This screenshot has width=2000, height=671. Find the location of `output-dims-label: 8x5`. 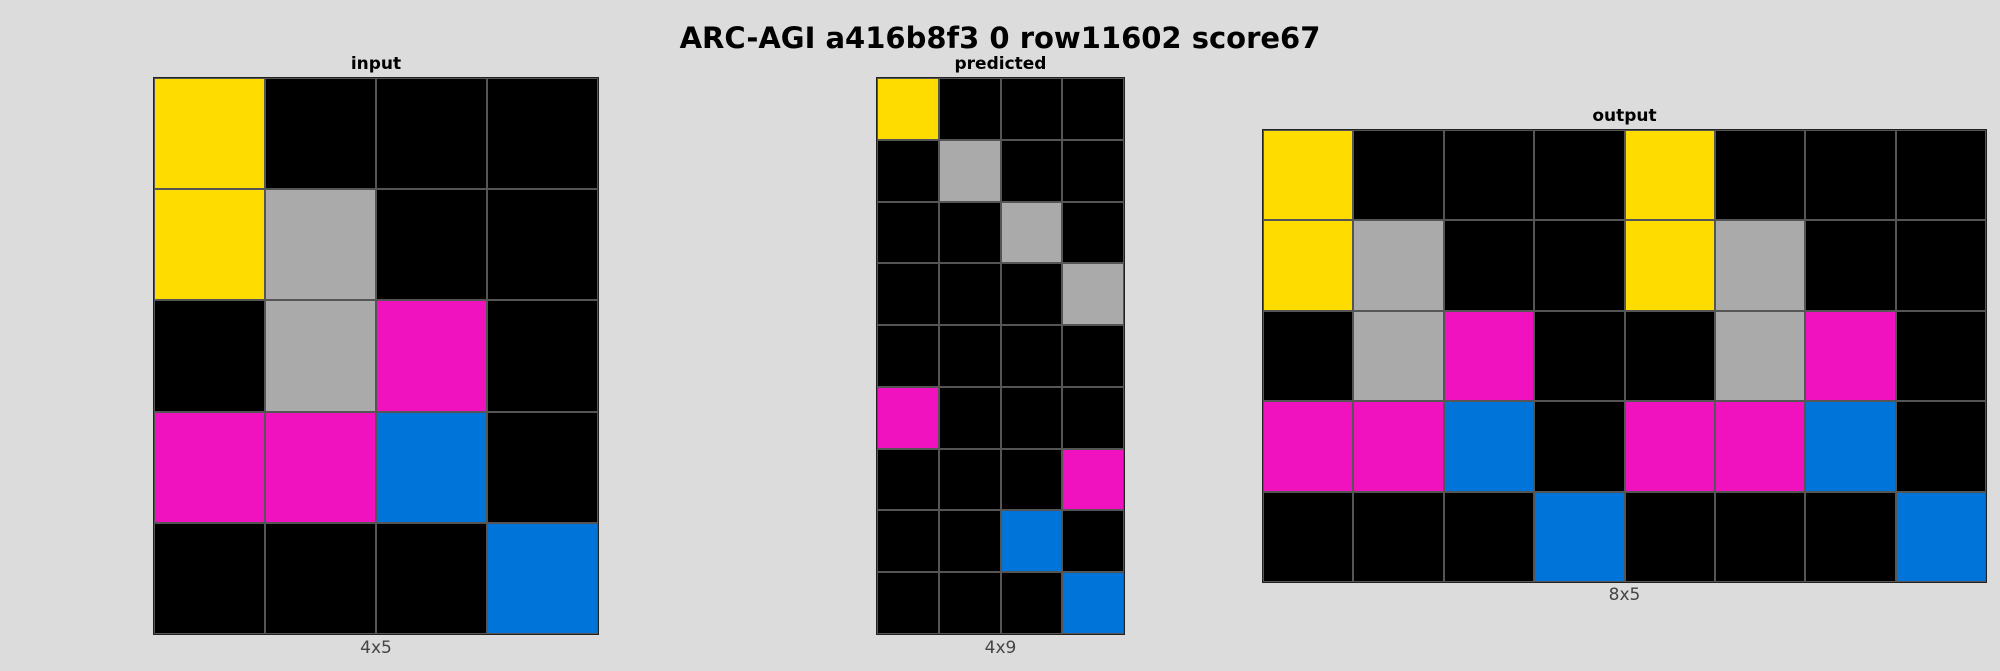

output-dims-label: 8x5 is located at coordinates (1624, 595).